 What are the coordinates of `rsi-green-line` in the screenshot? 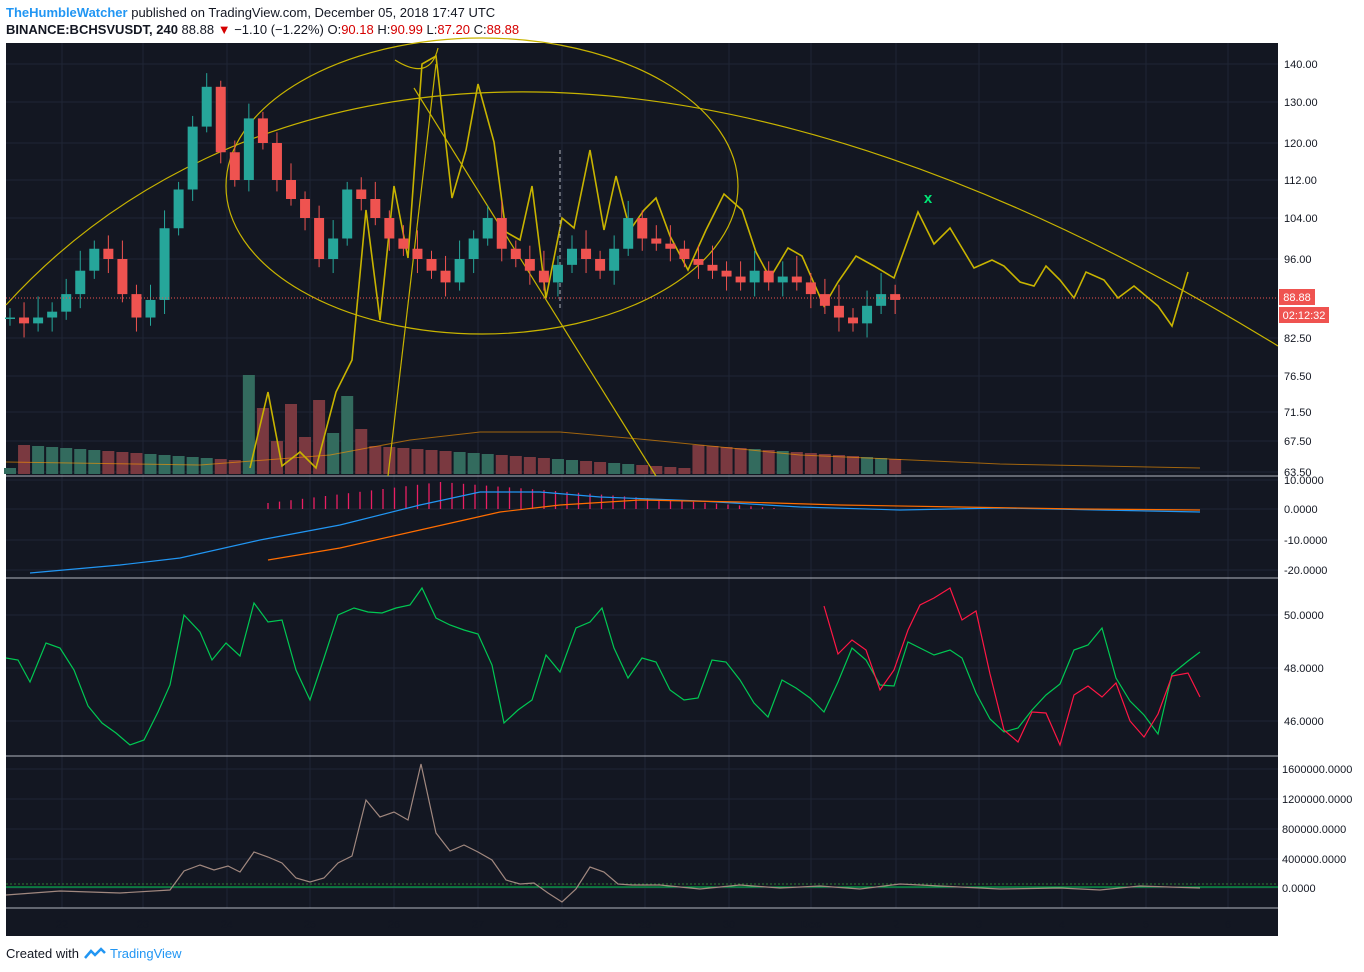 It's located at (603, 666).